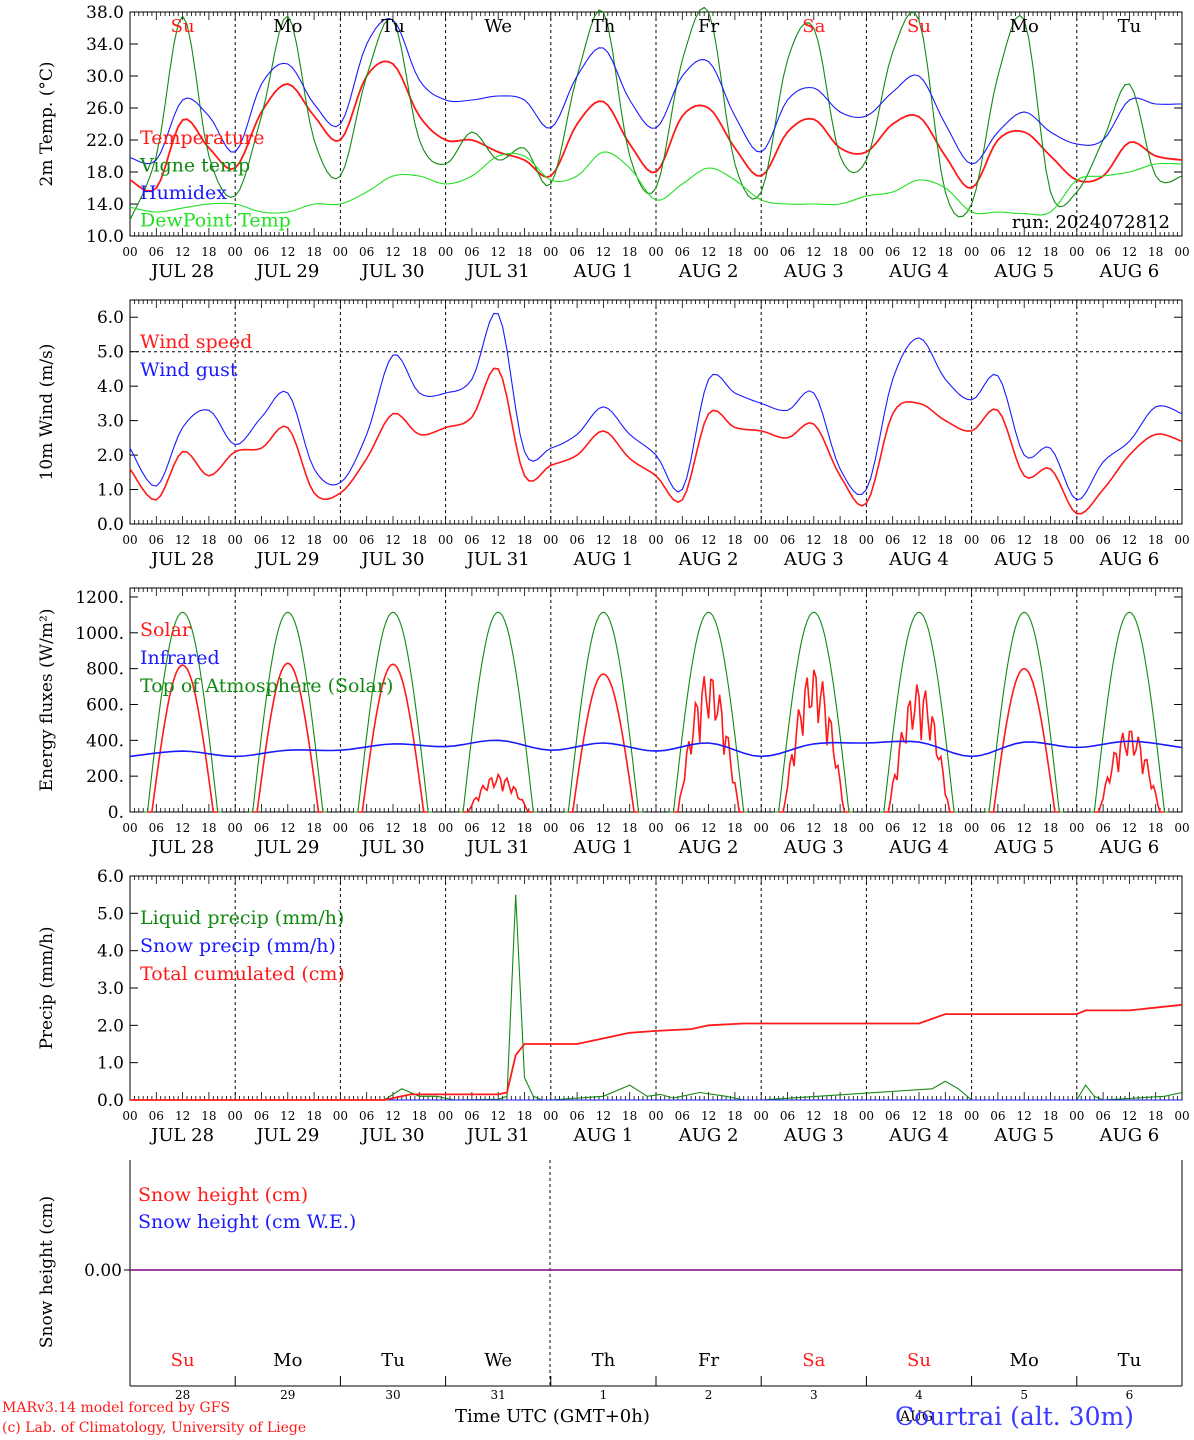 The image size is (1194, 1440). I want to click on series-wind-speed, so click(656, 441).